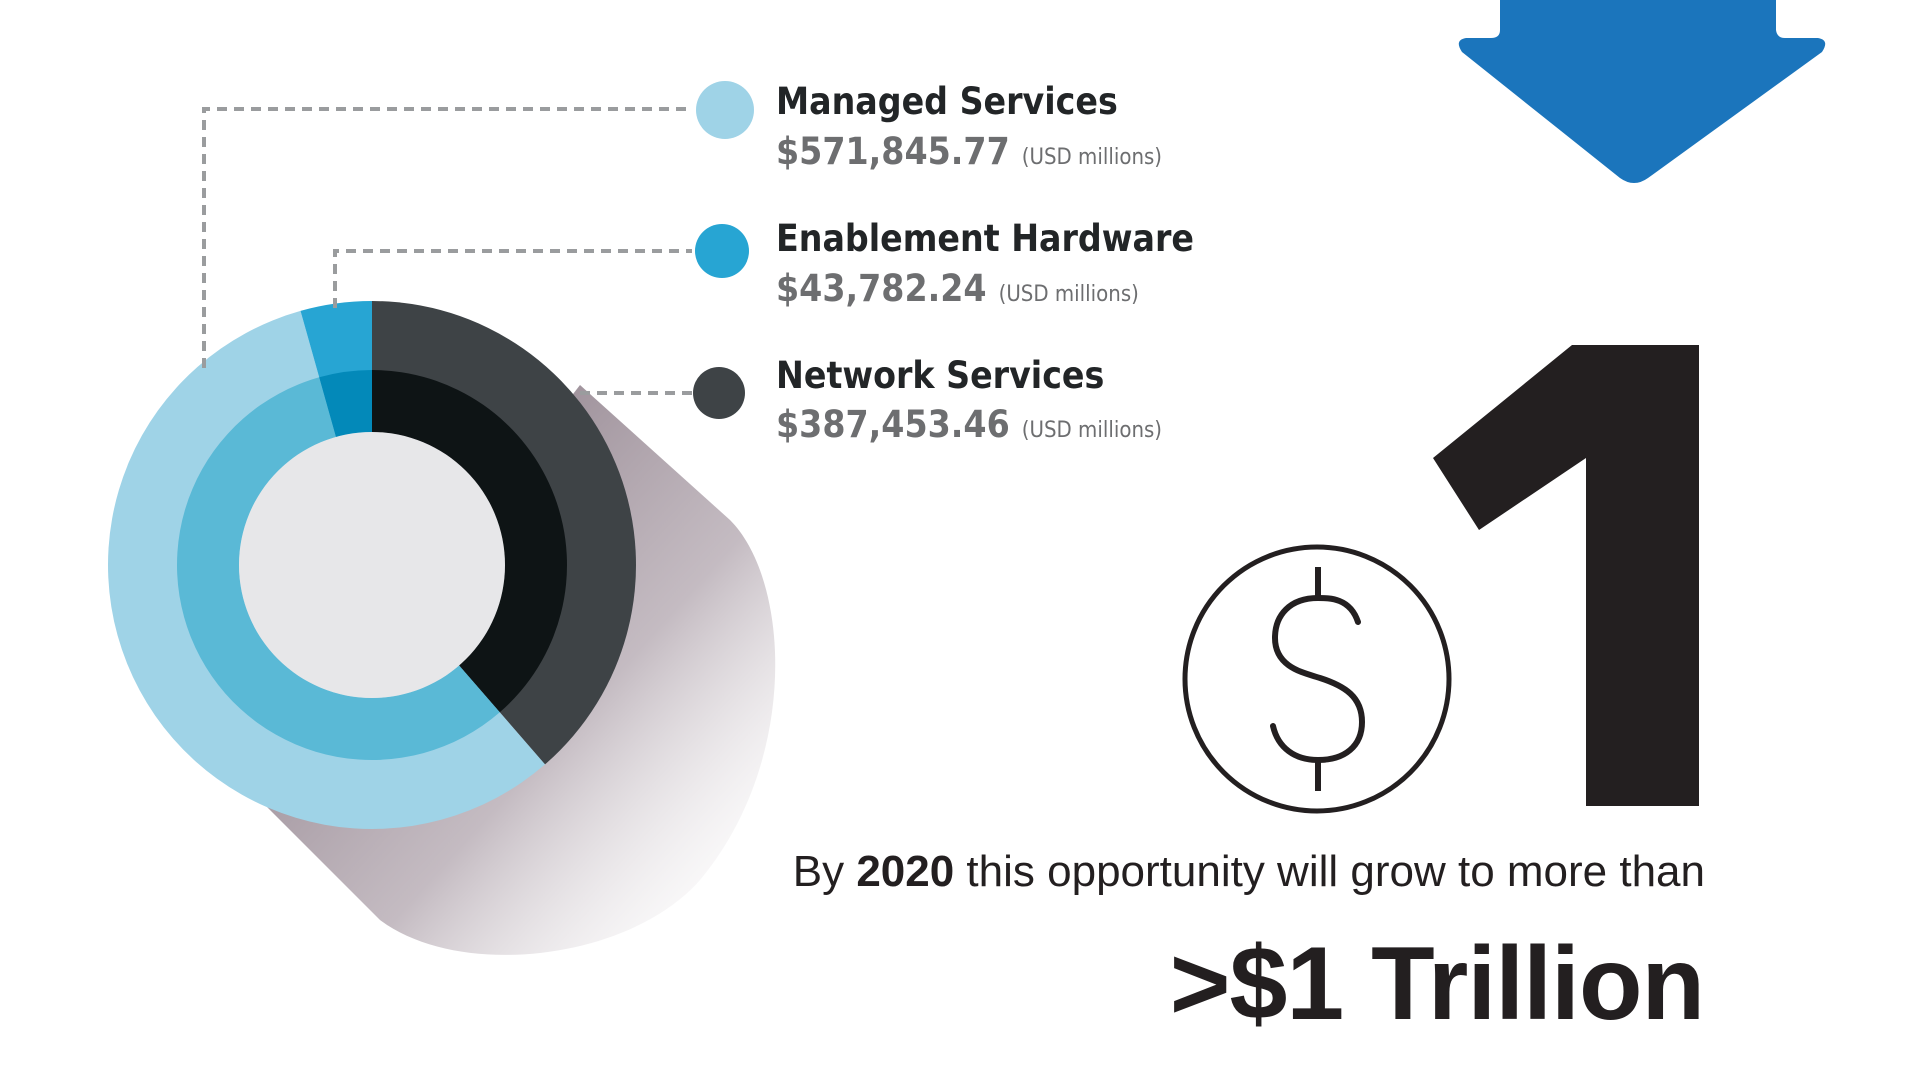 The width and height of the screenshot is (1920, 1080). What do you see at coordinates (1329, 871) in the screenshot?
I see `caption-post: this opportunity will grow to more than` at bounding box center [1329, 871].